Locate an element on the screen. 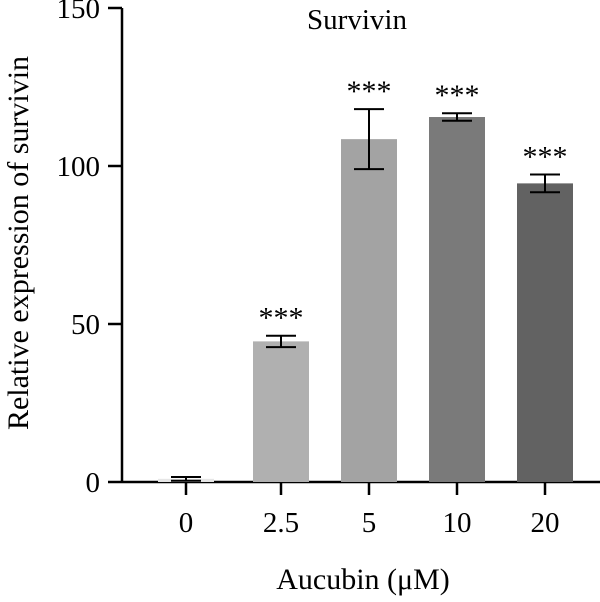 Image resolution: width=600 pixels, height=602 pixels. x-tick-label: 5 is located at coordinates (369, 523).